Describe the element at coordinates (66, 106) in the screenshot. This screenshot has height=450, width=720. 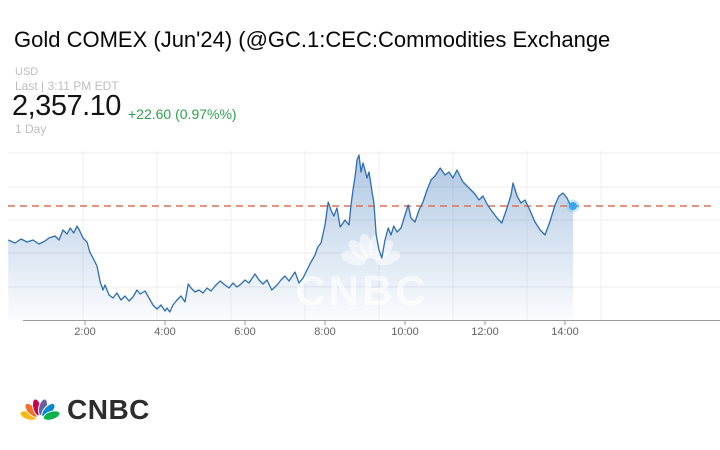
I see `price-value: 2,357.10` at that location.